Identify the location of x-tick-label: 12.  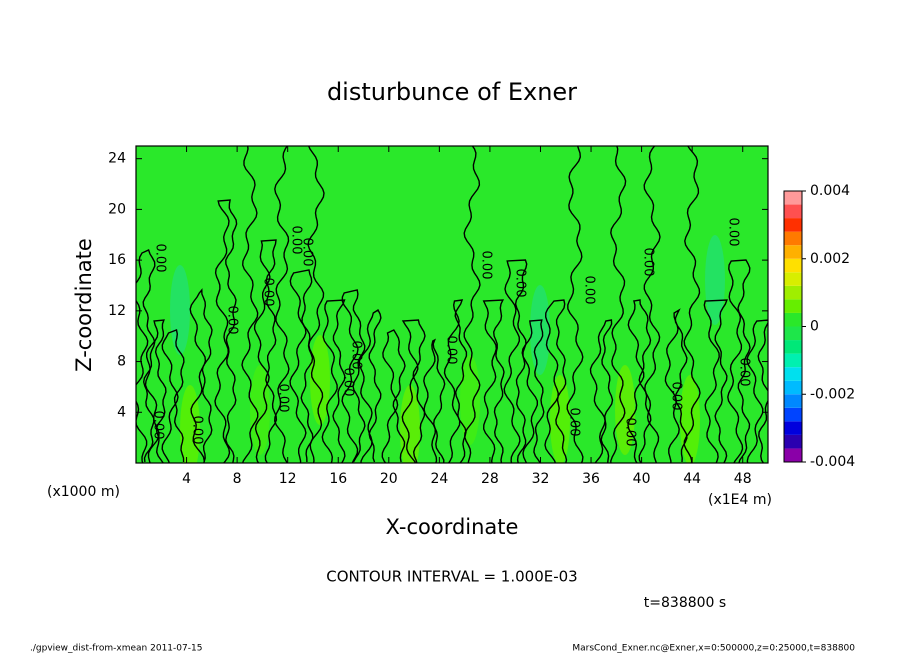
(288, 479).